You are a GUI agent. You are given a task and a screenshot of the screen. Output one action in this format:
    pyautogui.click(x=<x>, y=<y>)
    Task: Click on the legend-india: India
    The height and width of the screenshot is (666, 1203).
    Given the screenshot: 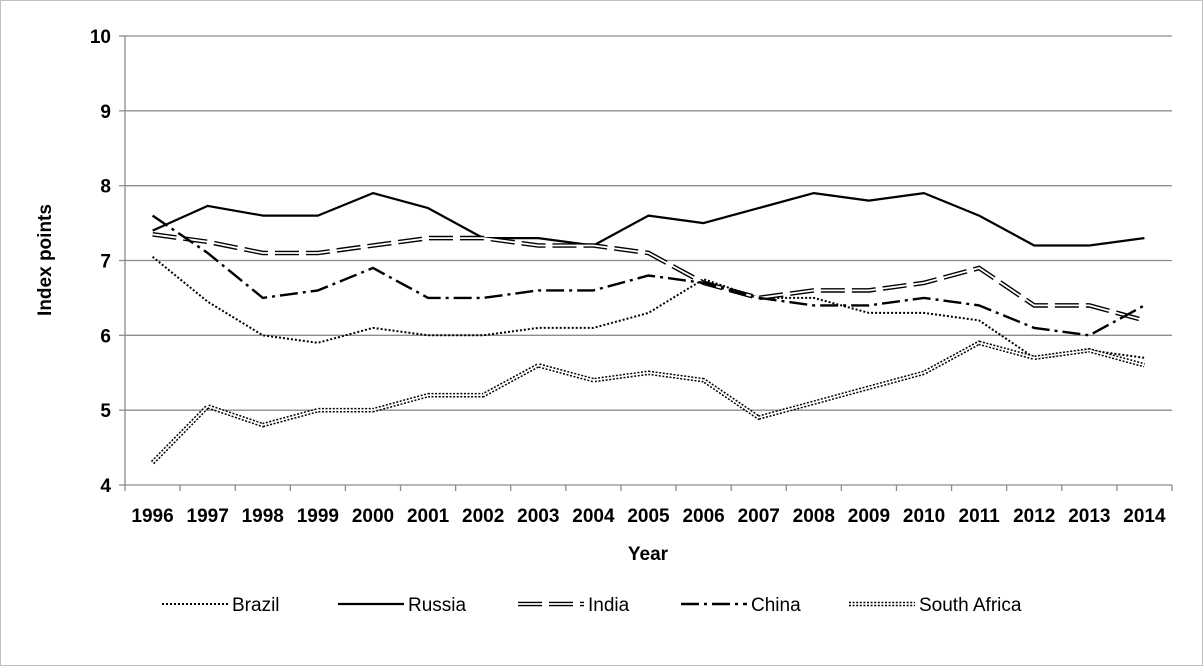 What is the action you would take?
    pyautogui.click(x=574, y=605)
    